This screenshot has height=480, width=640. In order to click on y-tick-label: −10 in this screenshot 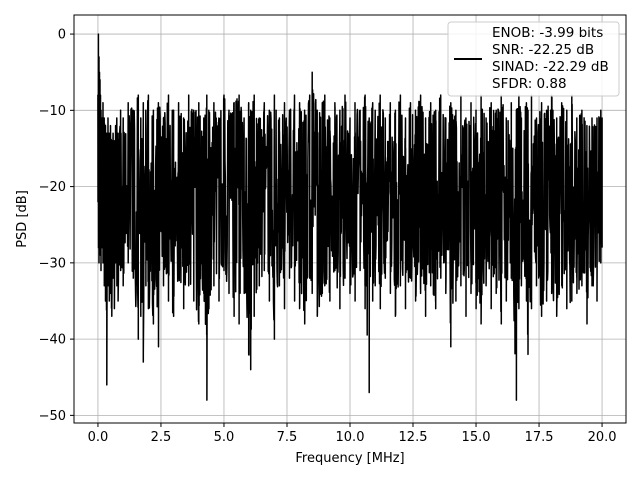, I will do `click(52, 111)`.